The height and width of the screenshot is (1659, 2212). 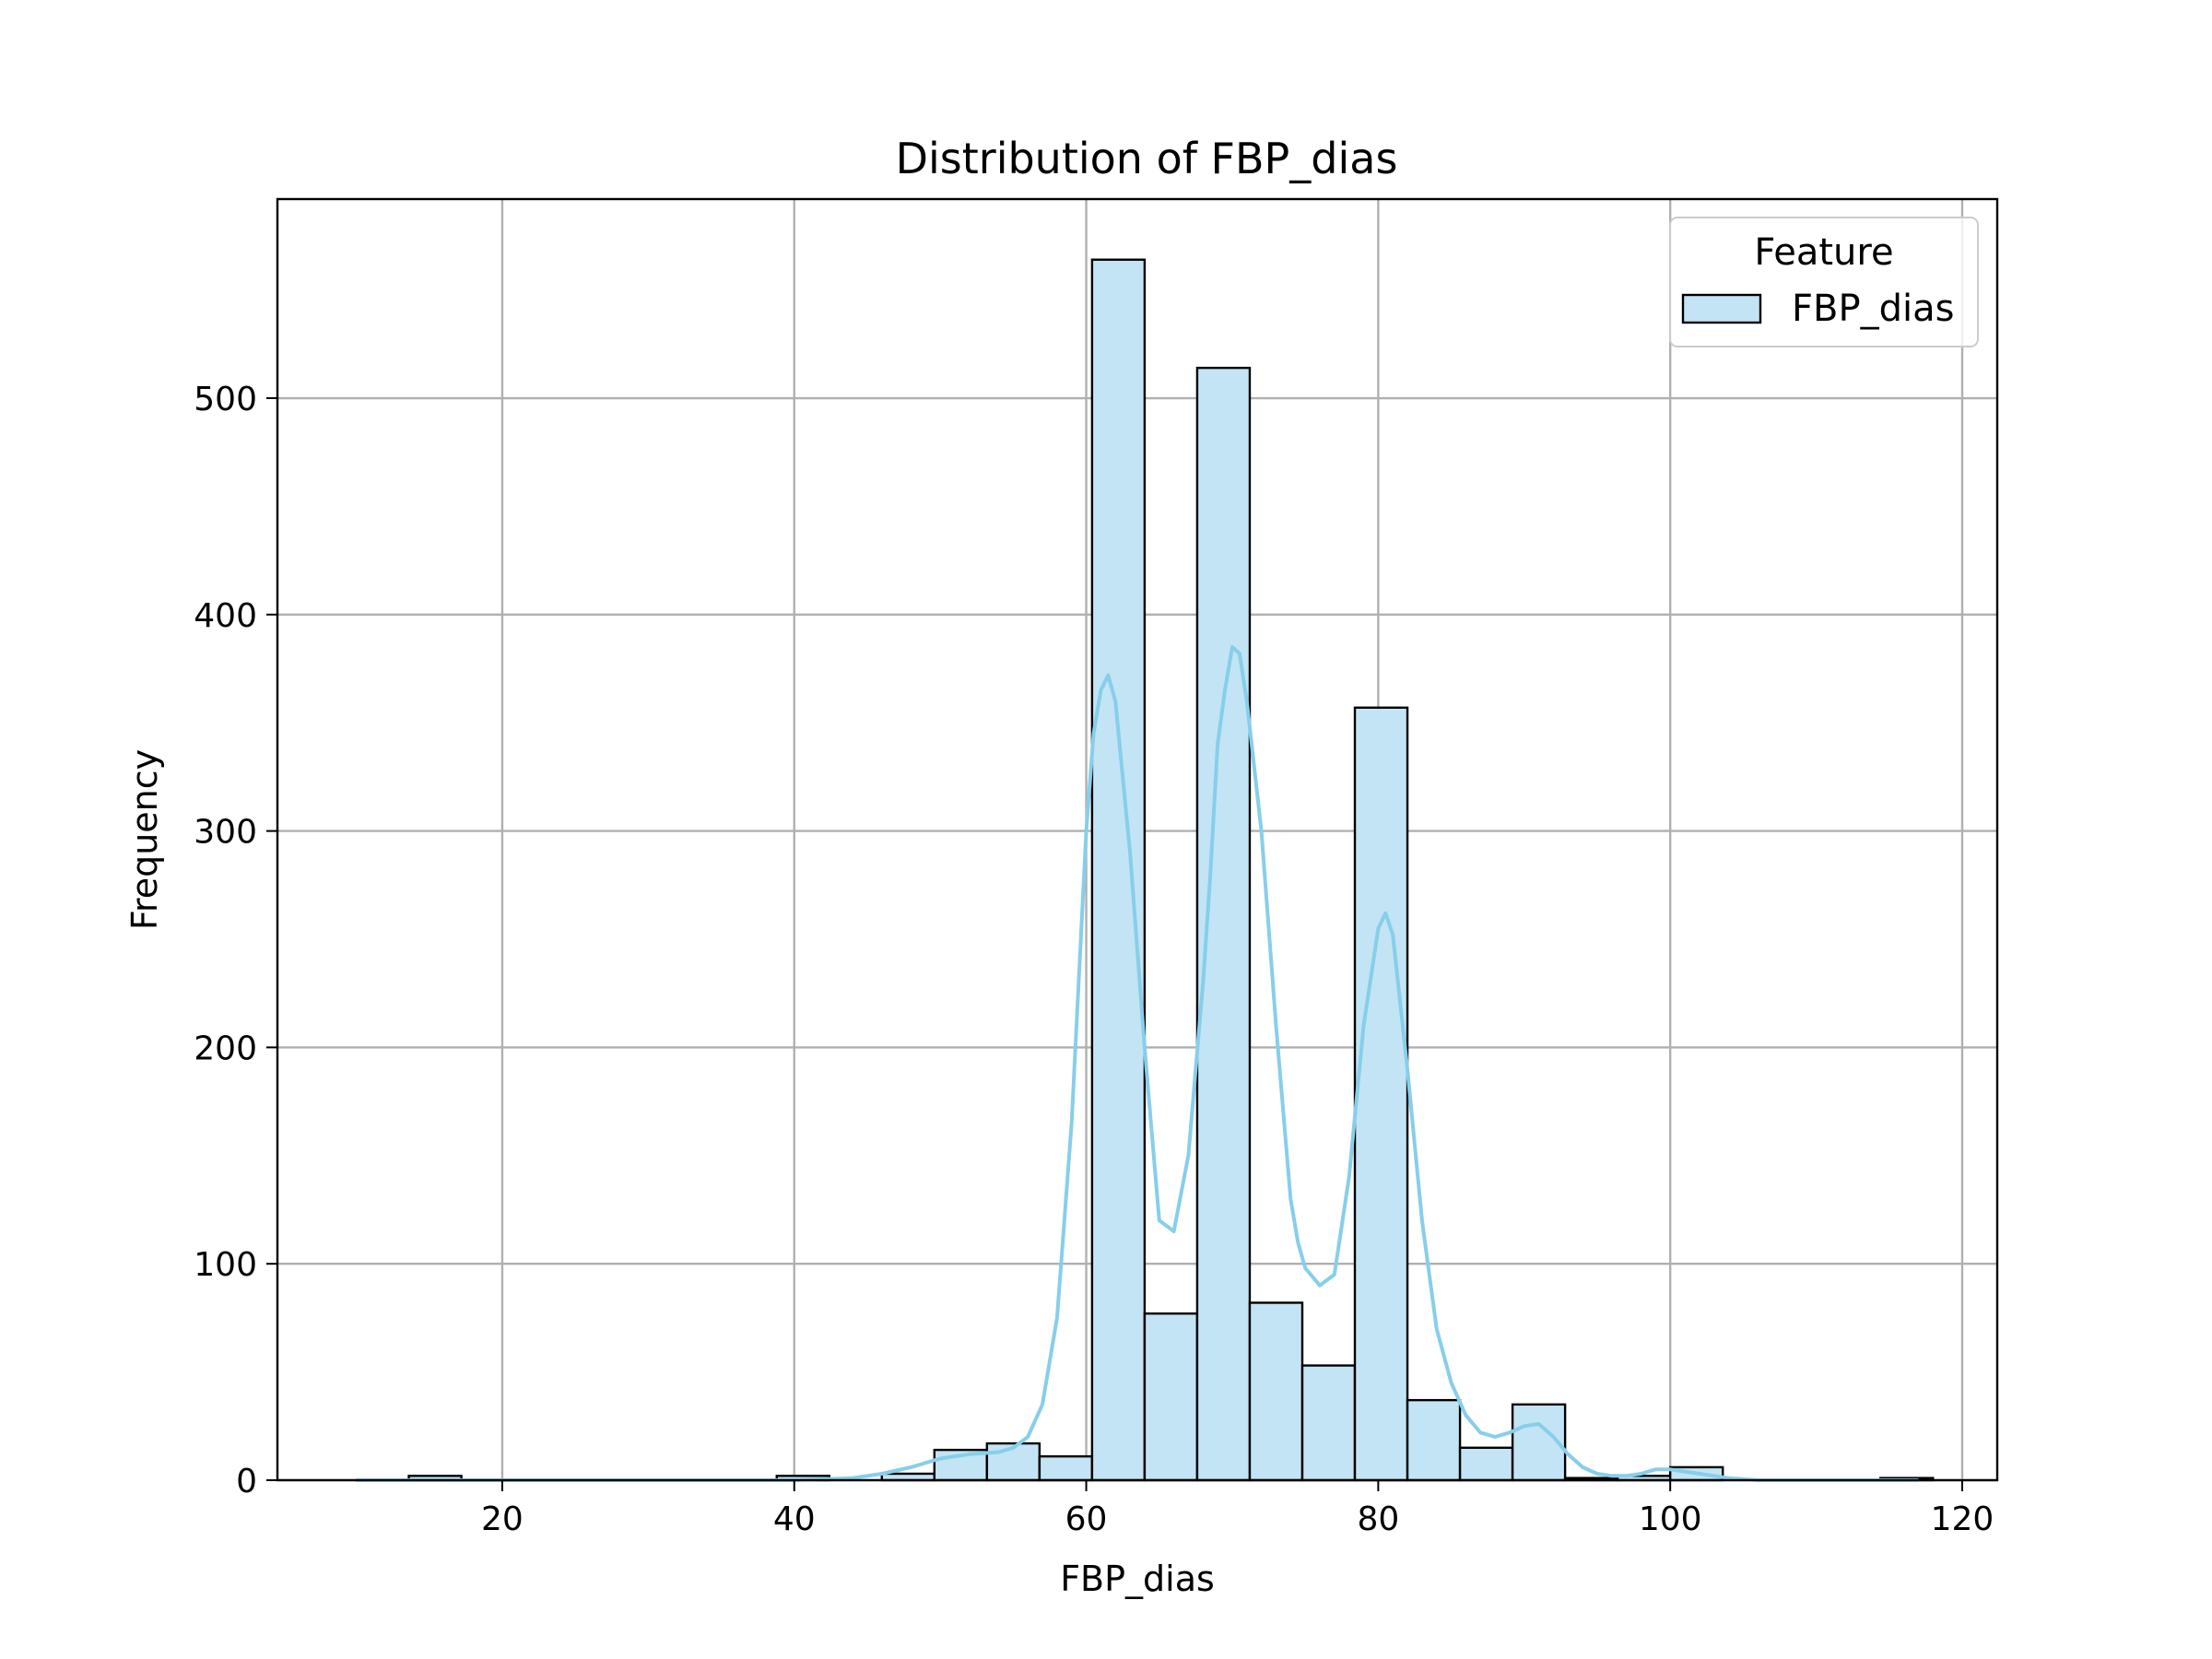 What do you see at coordinates (1823, 252) in the screenshot?
I see `legend-title: Feature` at bounding box center [1823, 252].